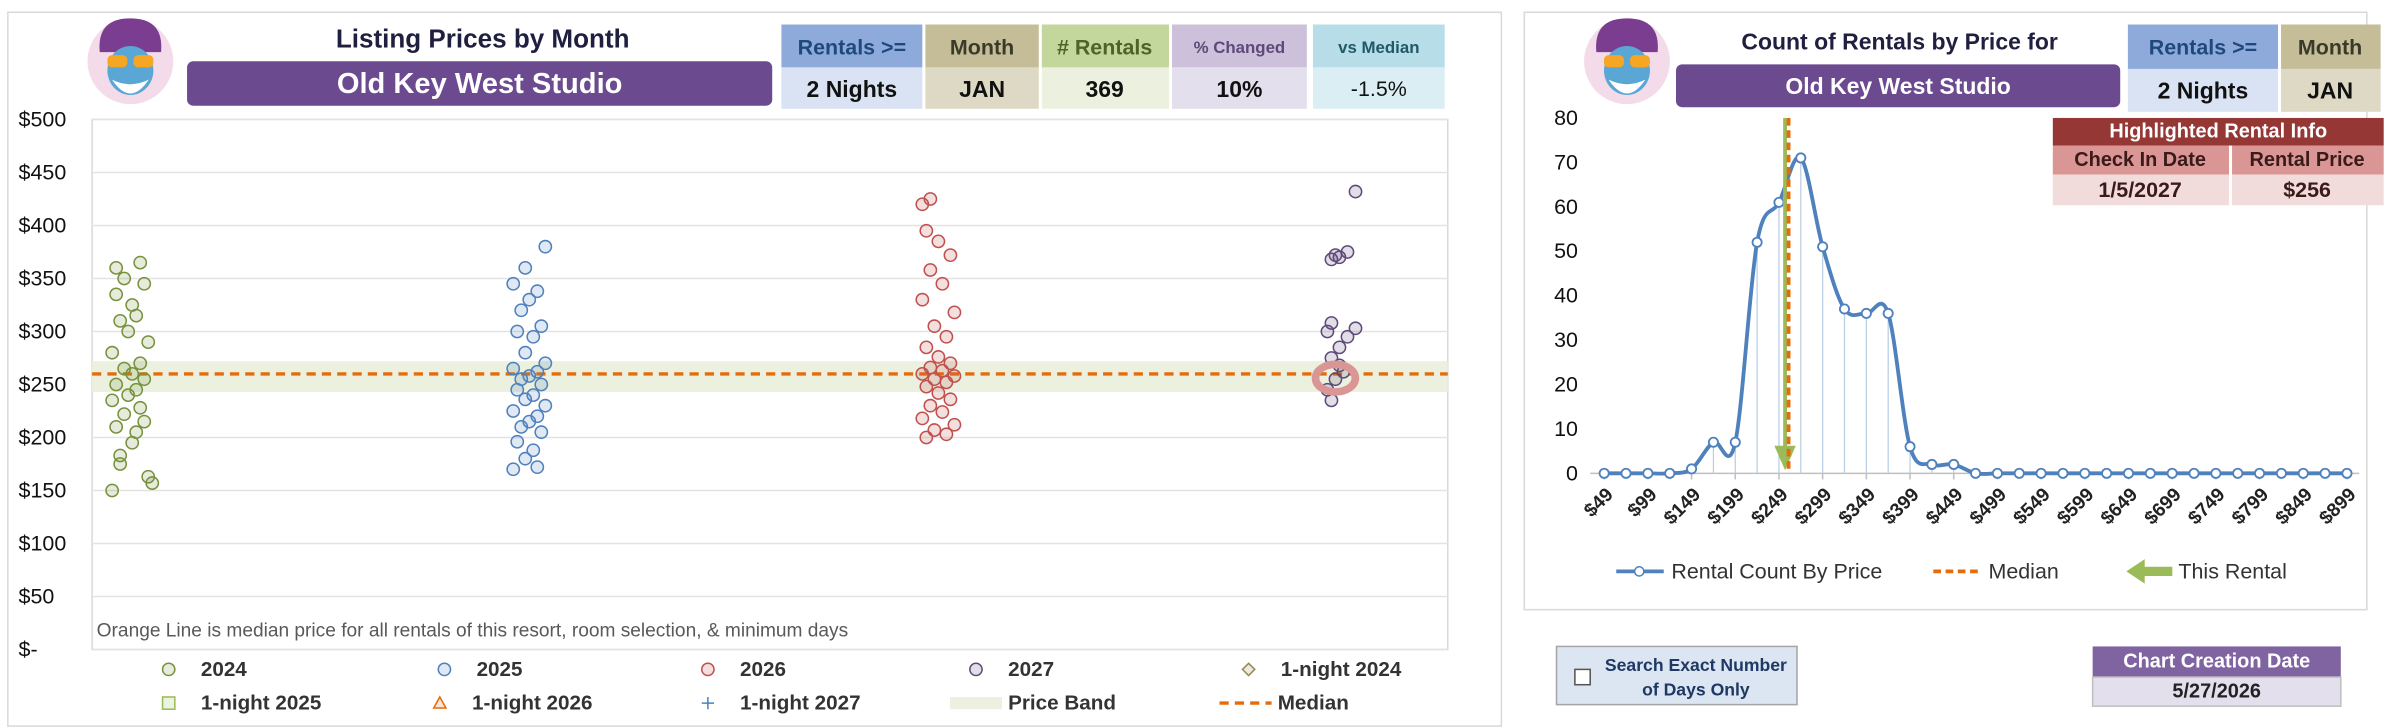  What do you see at coordinates (2140, 160) in the screenshot?
I see `info-header: Check In Date` at bounding box center [2140, 160].